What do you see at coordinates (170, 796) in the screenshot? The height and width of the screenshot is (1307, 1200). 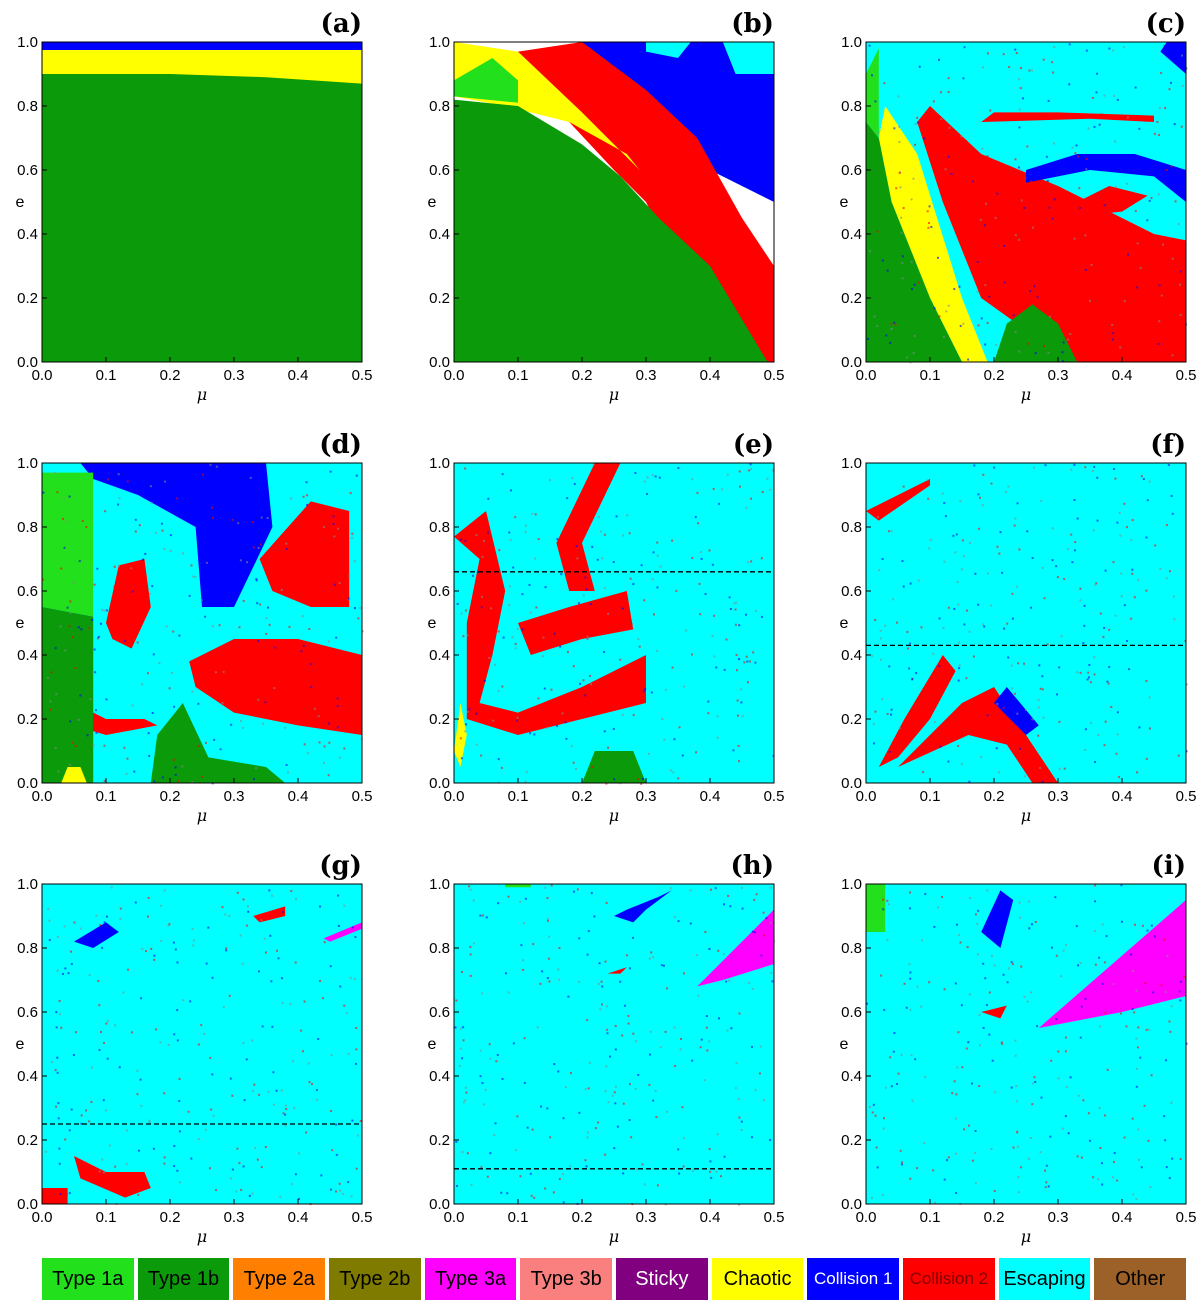 I see `x-tick-label: 0.2` at bounding box center [170, 796].